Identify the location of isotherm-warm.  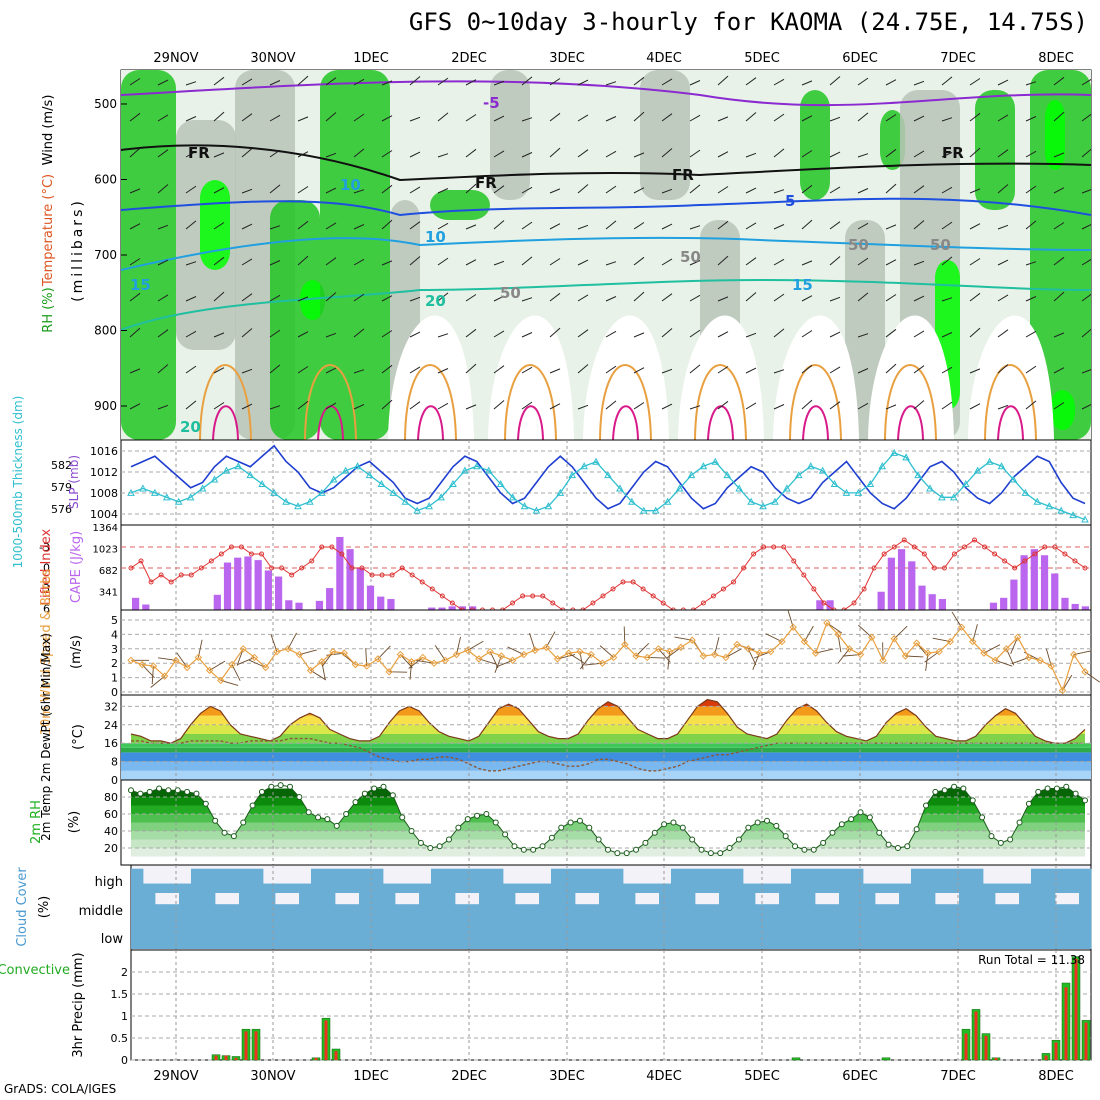
(330, 402).